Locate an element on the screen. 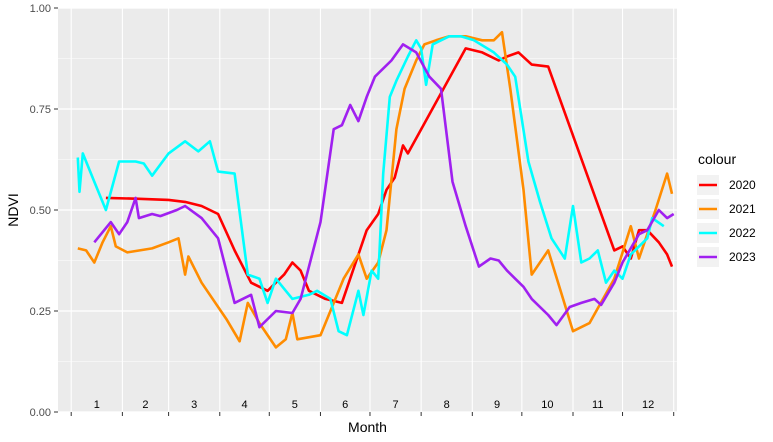 The image size is (773, 442). y-axis-title: NDVI is located at coordinates (13, 209).